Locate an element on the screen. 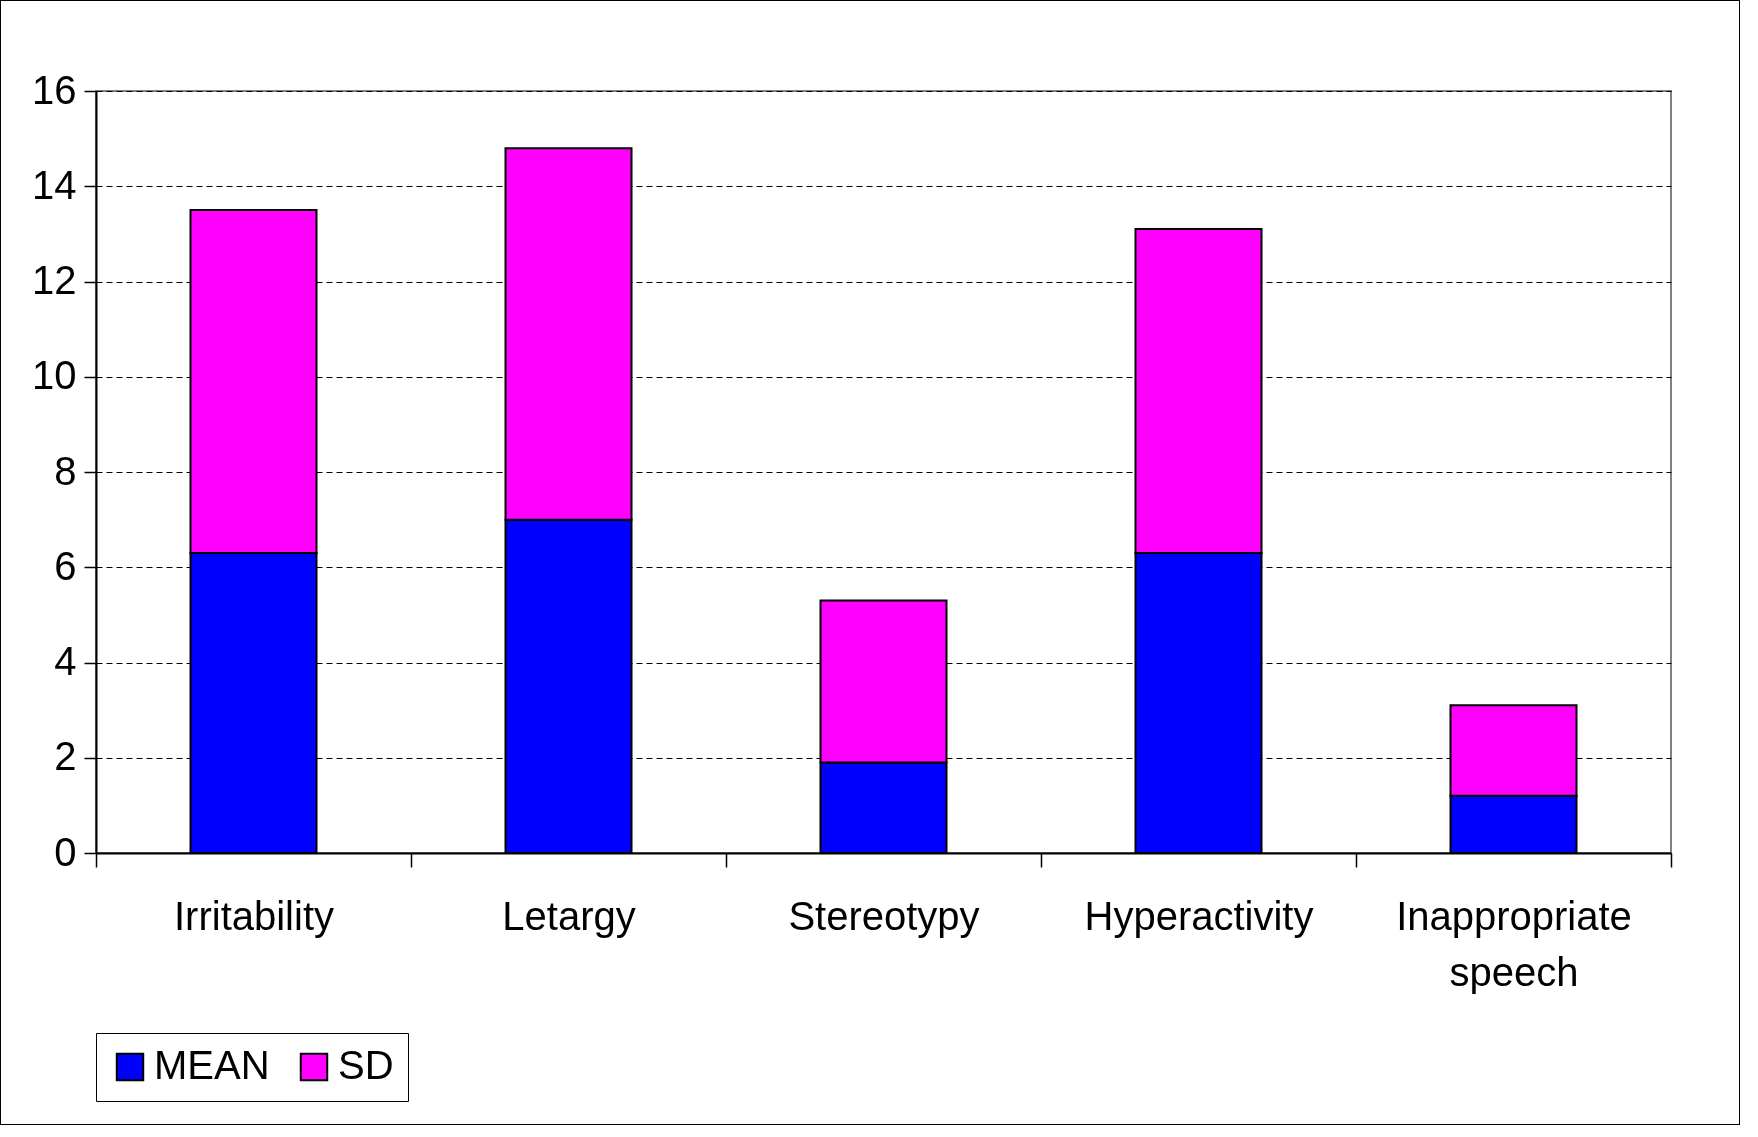 The image size is (1758, 1137). x-tick-label: Letargy is located at coordinates (569, 915).